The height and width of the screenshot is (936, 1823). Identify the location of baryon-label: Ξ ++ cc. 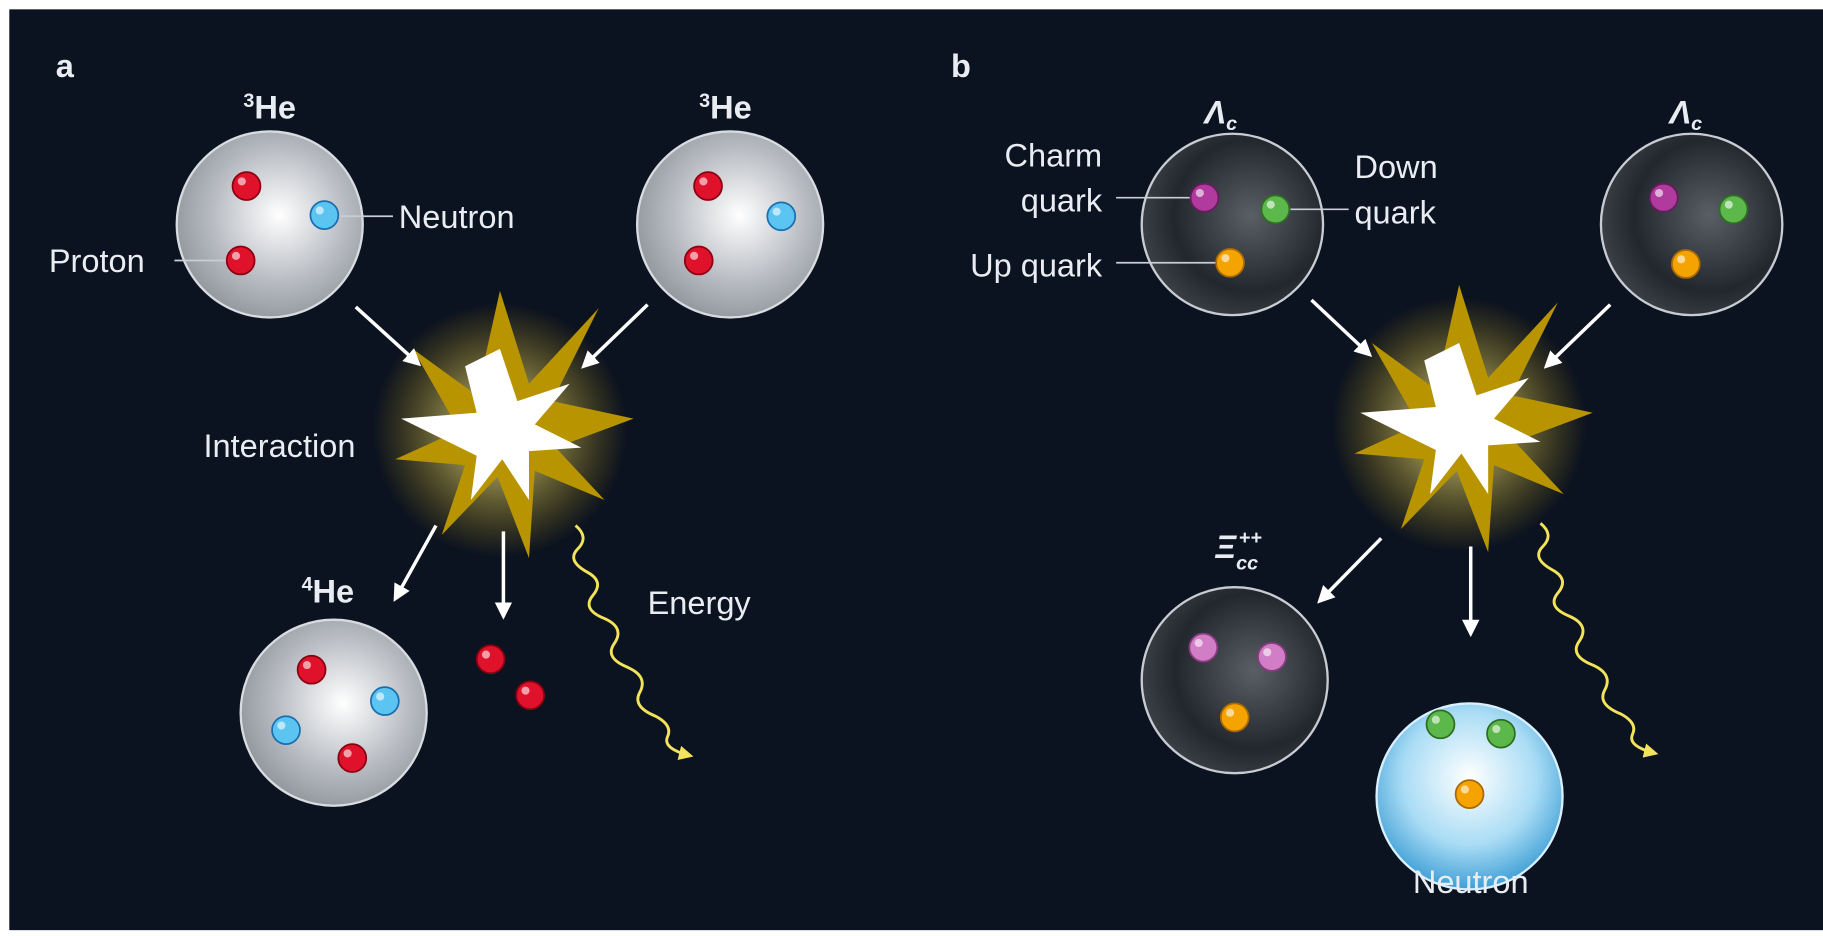
(1238, 551).